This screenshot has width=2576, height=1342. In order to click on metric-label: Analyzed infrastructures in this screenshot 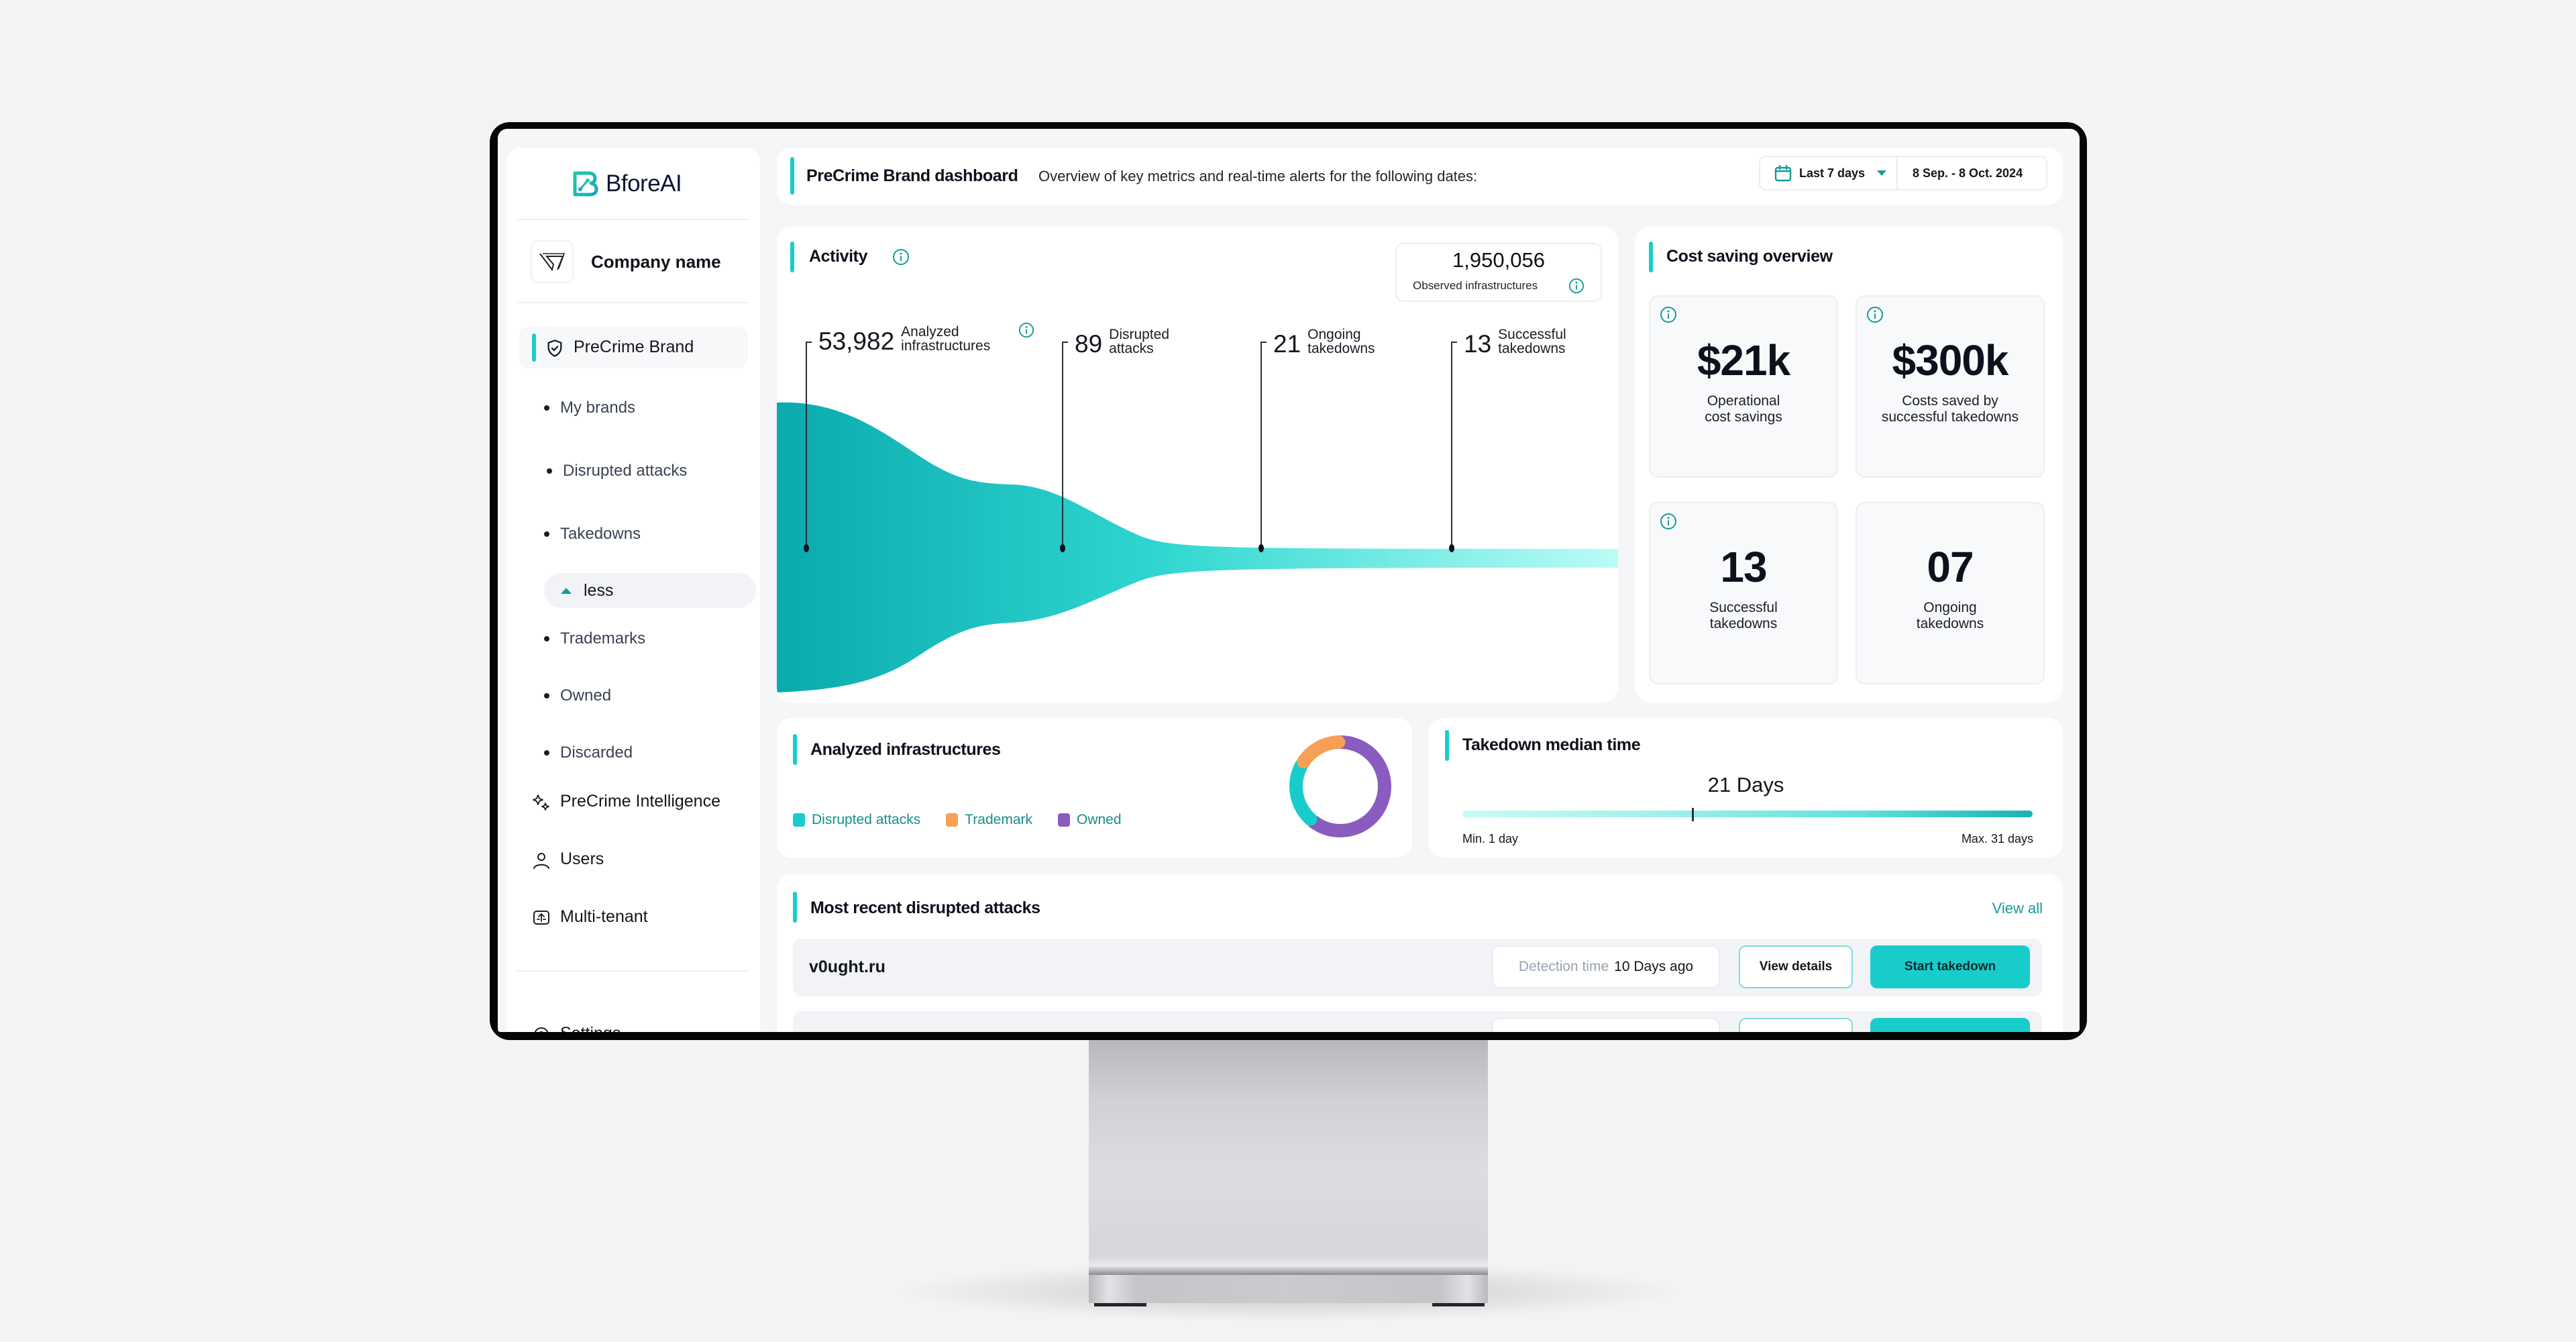, I will do `click(946, 339)`.